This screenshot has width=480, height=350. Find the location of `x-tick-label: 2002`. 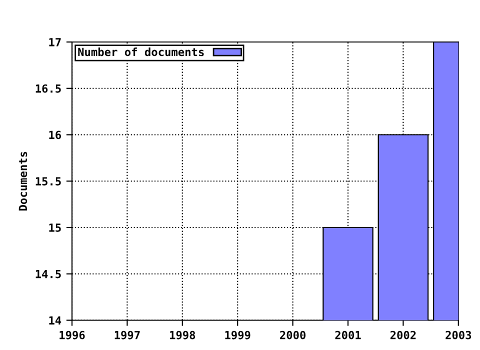

x-tick-label: 2002 is located at coordinates (403, 335).